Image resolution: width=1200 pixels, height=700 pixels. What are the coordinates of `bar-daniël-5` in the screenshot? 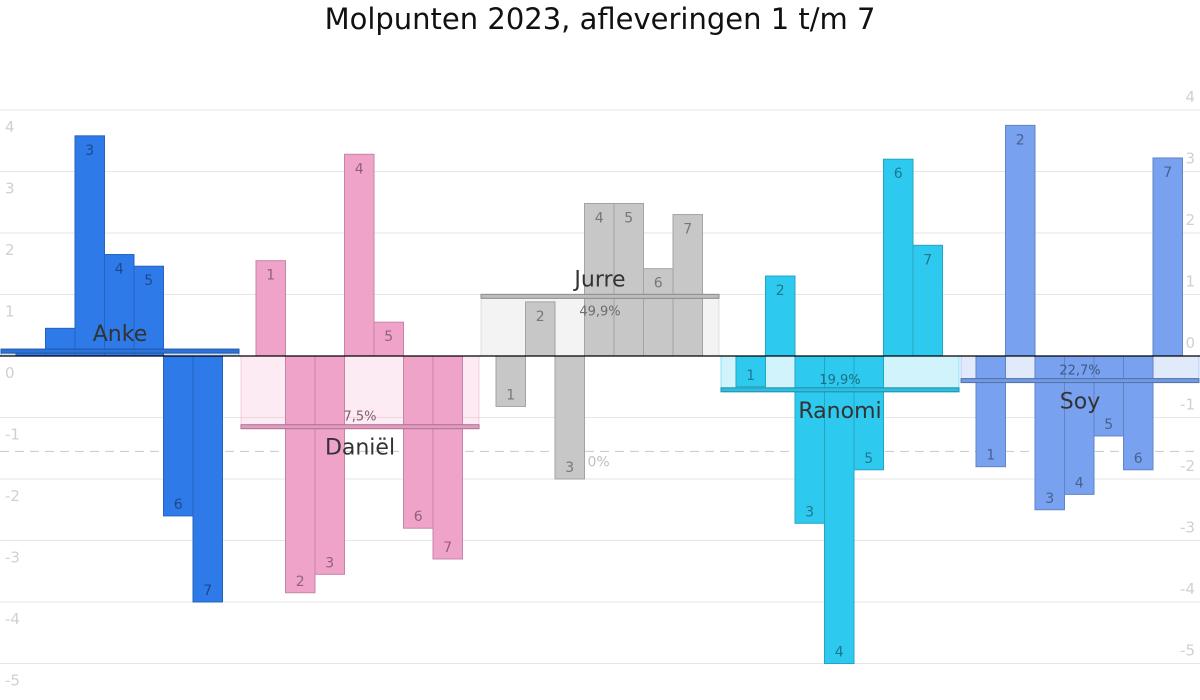 It's located at (388, 339).